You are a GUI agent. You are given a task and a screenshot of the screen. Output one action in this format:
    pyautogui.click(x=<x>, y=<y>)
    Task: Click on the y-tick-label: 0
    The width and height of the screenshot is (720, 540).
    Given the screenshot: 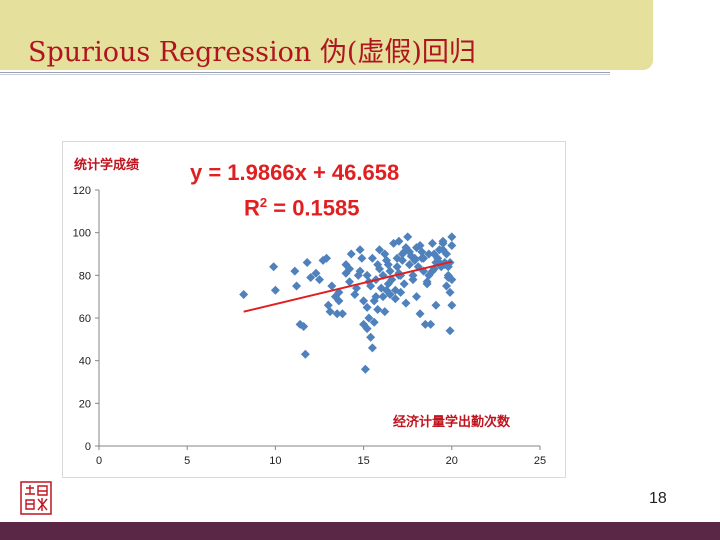 What is the action you would take?
    pyautogui.click(x=88, y=447)
    